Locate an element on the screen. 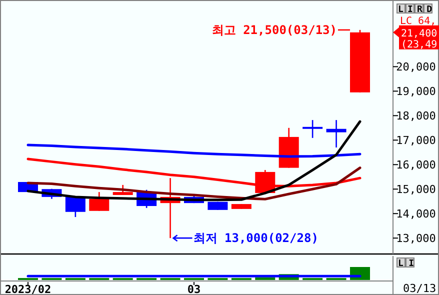  y-tick-label: 15,000 is located at coordinates (416, 189).